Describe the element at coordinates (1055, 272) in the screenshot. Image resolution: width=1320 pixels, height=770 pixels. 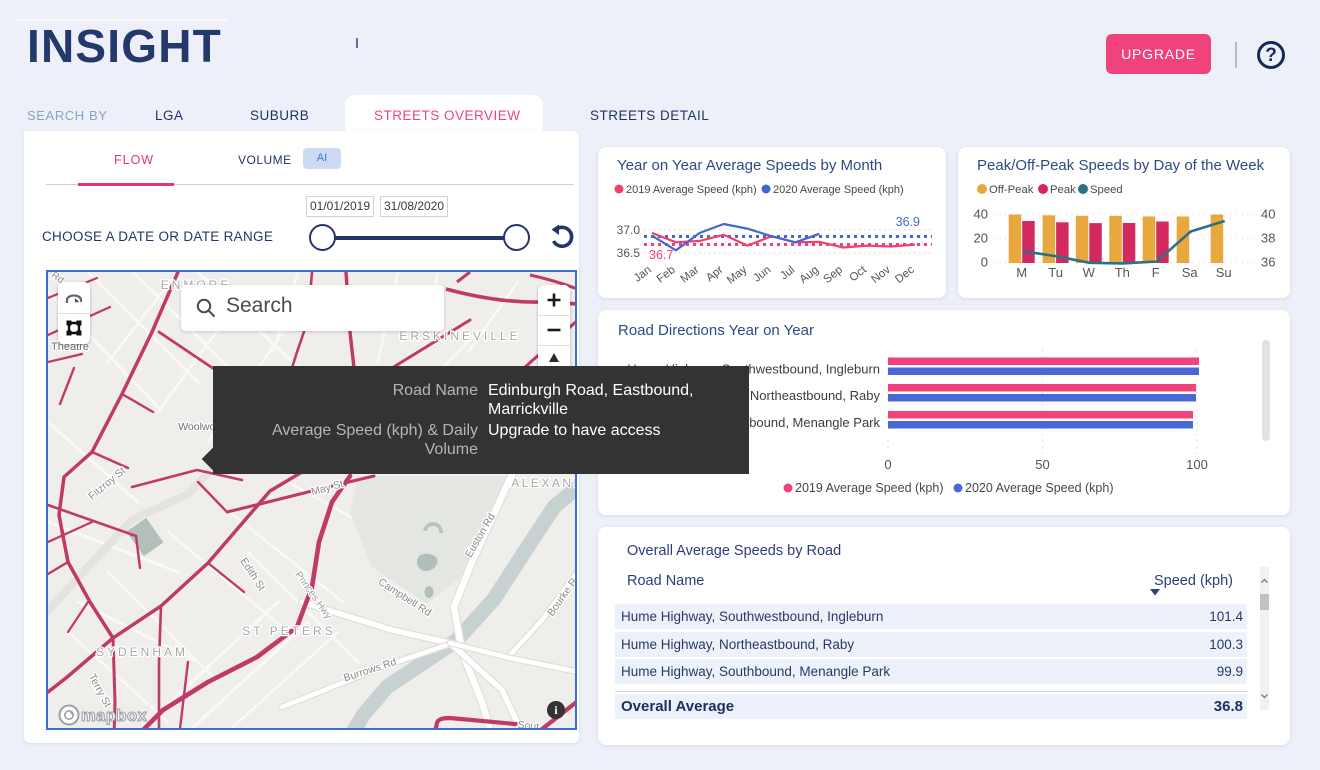
I see `svg-text: Tu` at that location.